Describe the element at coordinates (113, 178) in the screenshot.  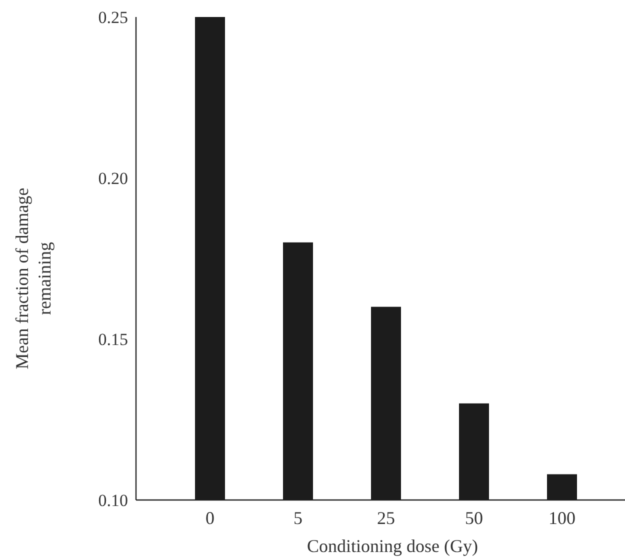
I see `y-tick-label: 0.20` at that location.